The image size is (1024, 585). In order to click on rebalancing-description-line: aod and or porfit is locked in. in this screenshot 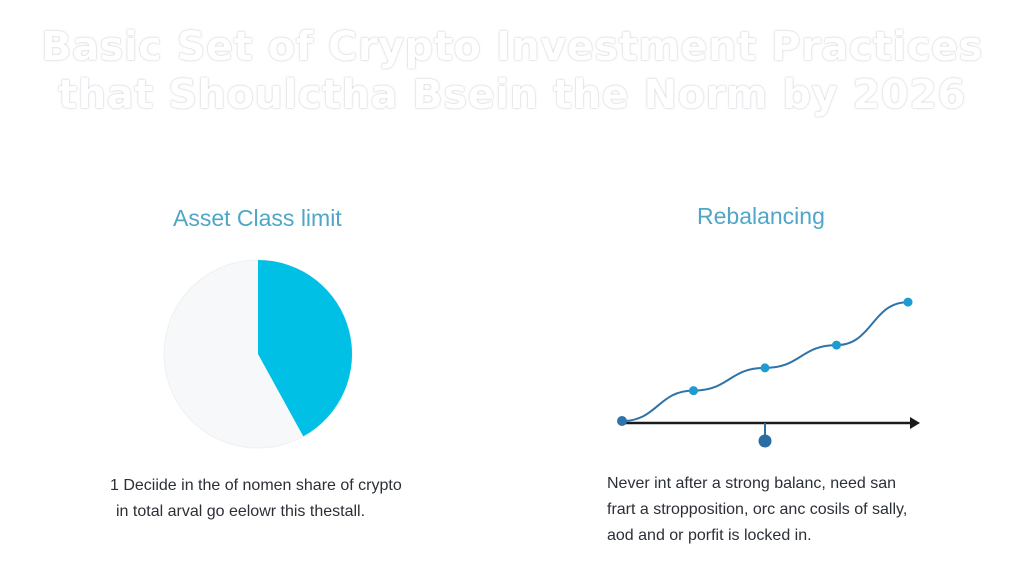, I will do `click(709, 535)`.